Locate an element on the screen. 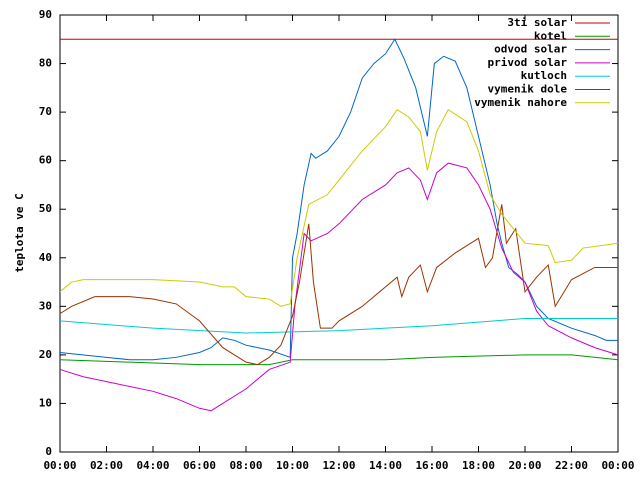  y-tick-label: 80 is located at coordinates (45, 63).